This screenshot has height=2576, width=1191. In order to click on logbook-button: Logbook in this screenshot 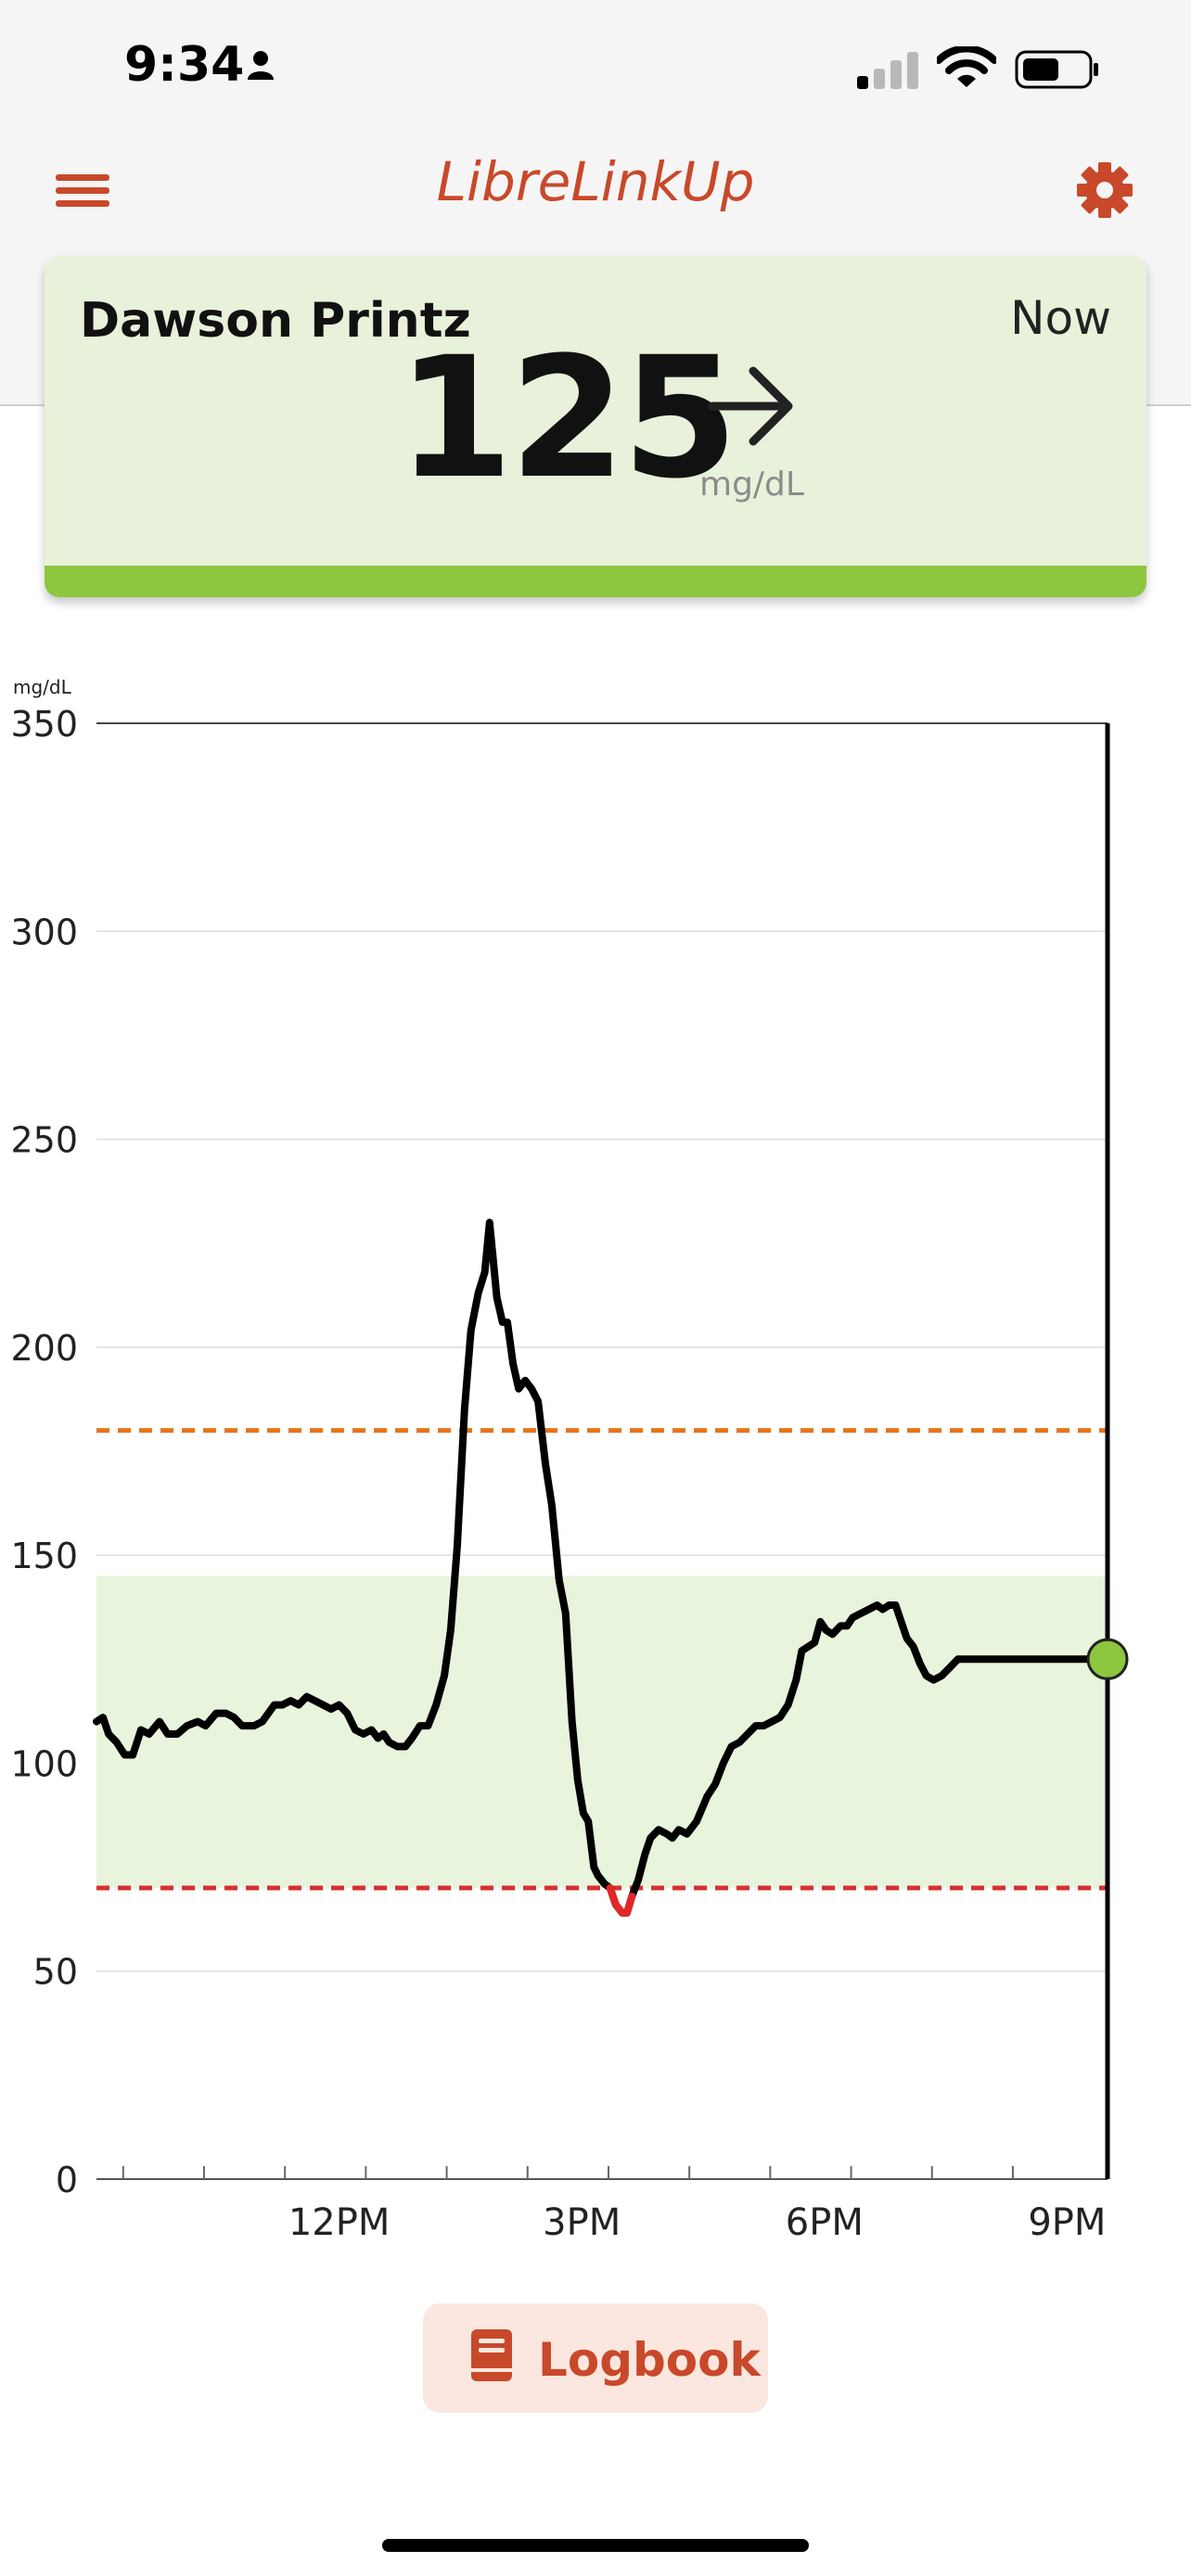, I will do `click(595, 2358)`.